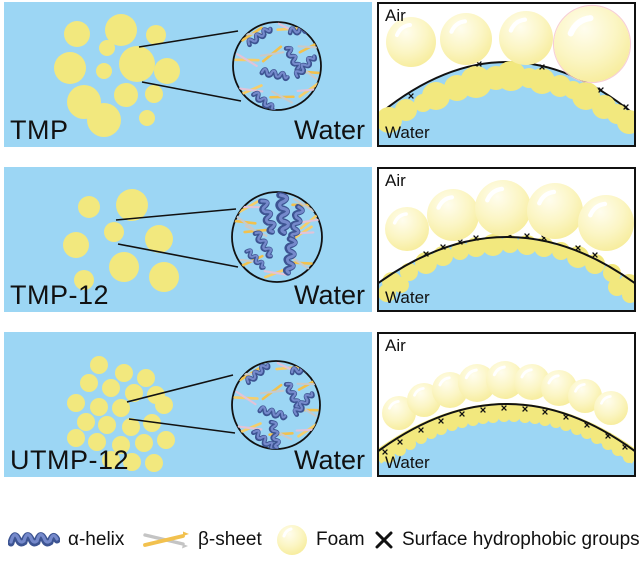 The height and width of the screenshot is (562, 639). Describe the element at coordinates (520, 539) in the screenshot. I see `legend-label: Surface hydrophobic groups` at that location.